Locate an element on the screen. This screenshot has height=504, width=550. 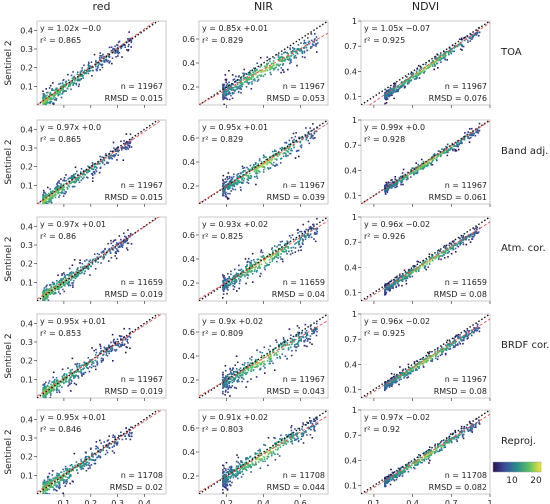
r-squared: r² = 0.865 is located at coordinates (60, 139).